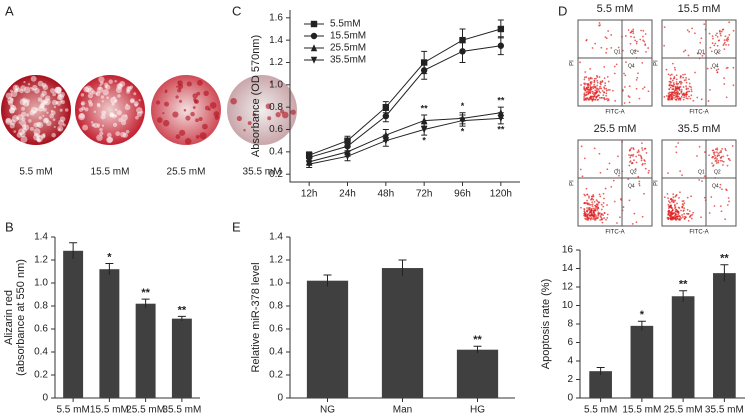 This screenshot has height=416, width=750. I want to click on panel-letter: E, so click(236, 226).